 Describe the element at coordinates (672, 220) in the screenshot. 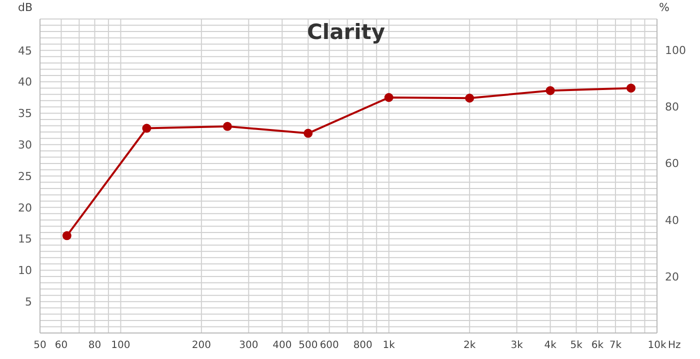

I see `y2-tick-label: 40` at that location.